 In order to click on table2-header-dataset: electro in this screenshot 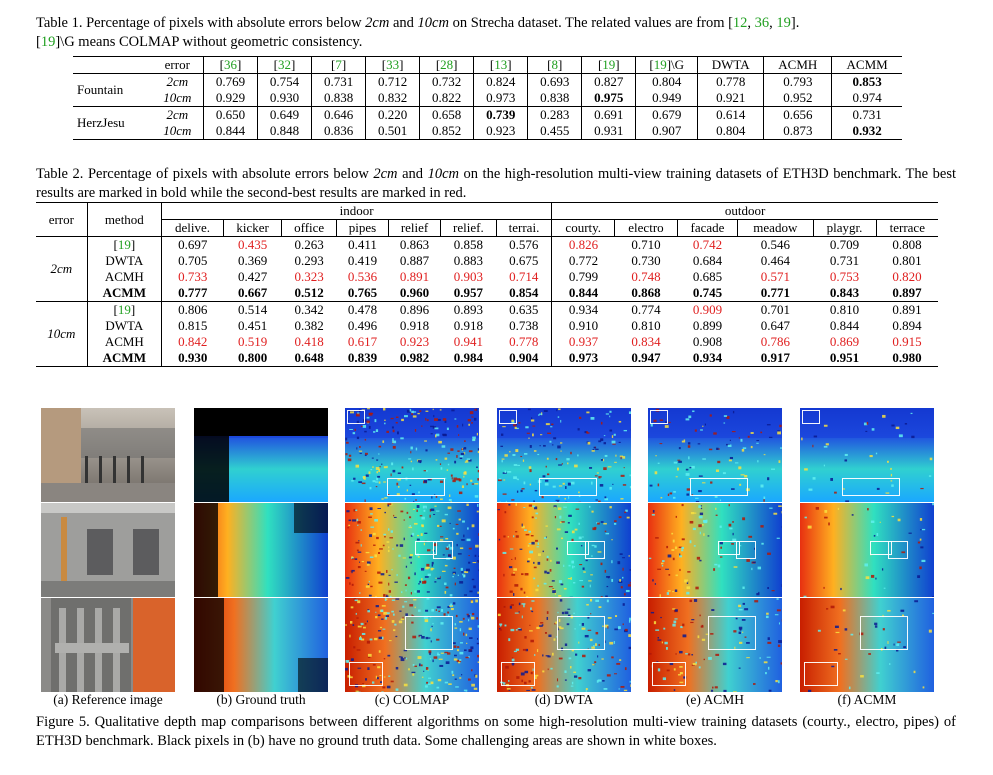, I will do `click(646, 228)`.